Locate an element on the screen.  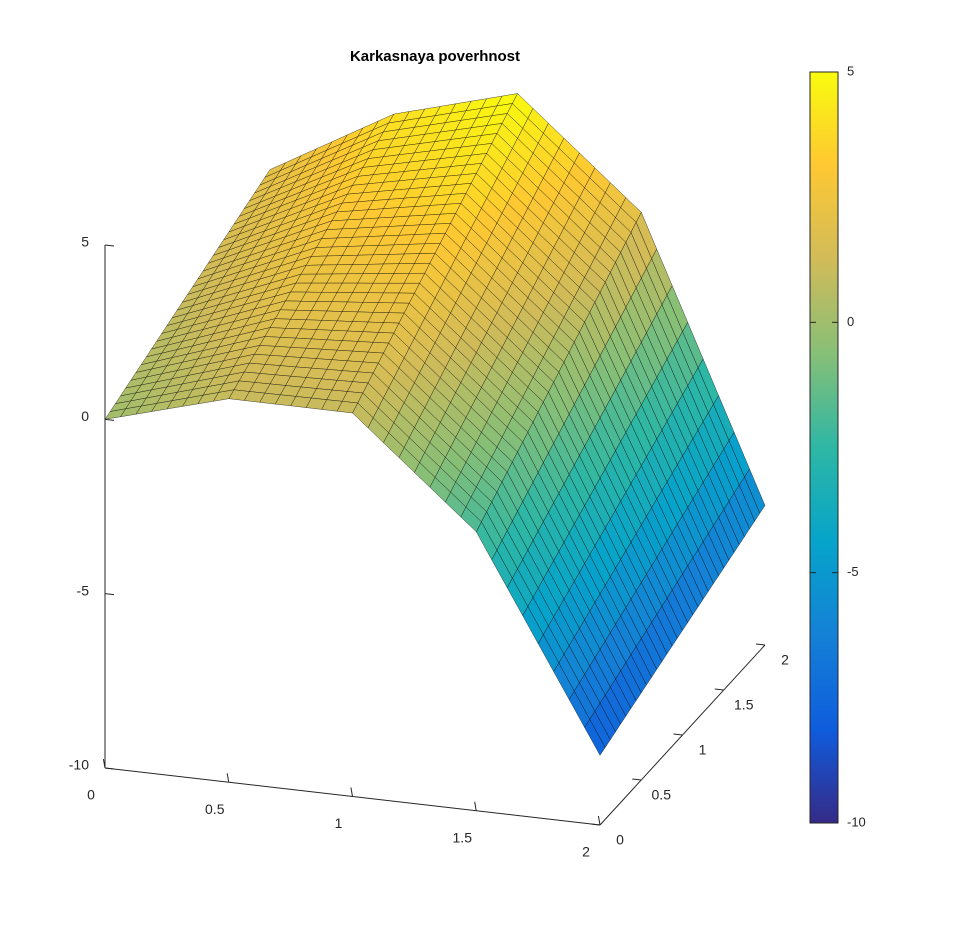
colorbar is located at coordinates (824, 447).